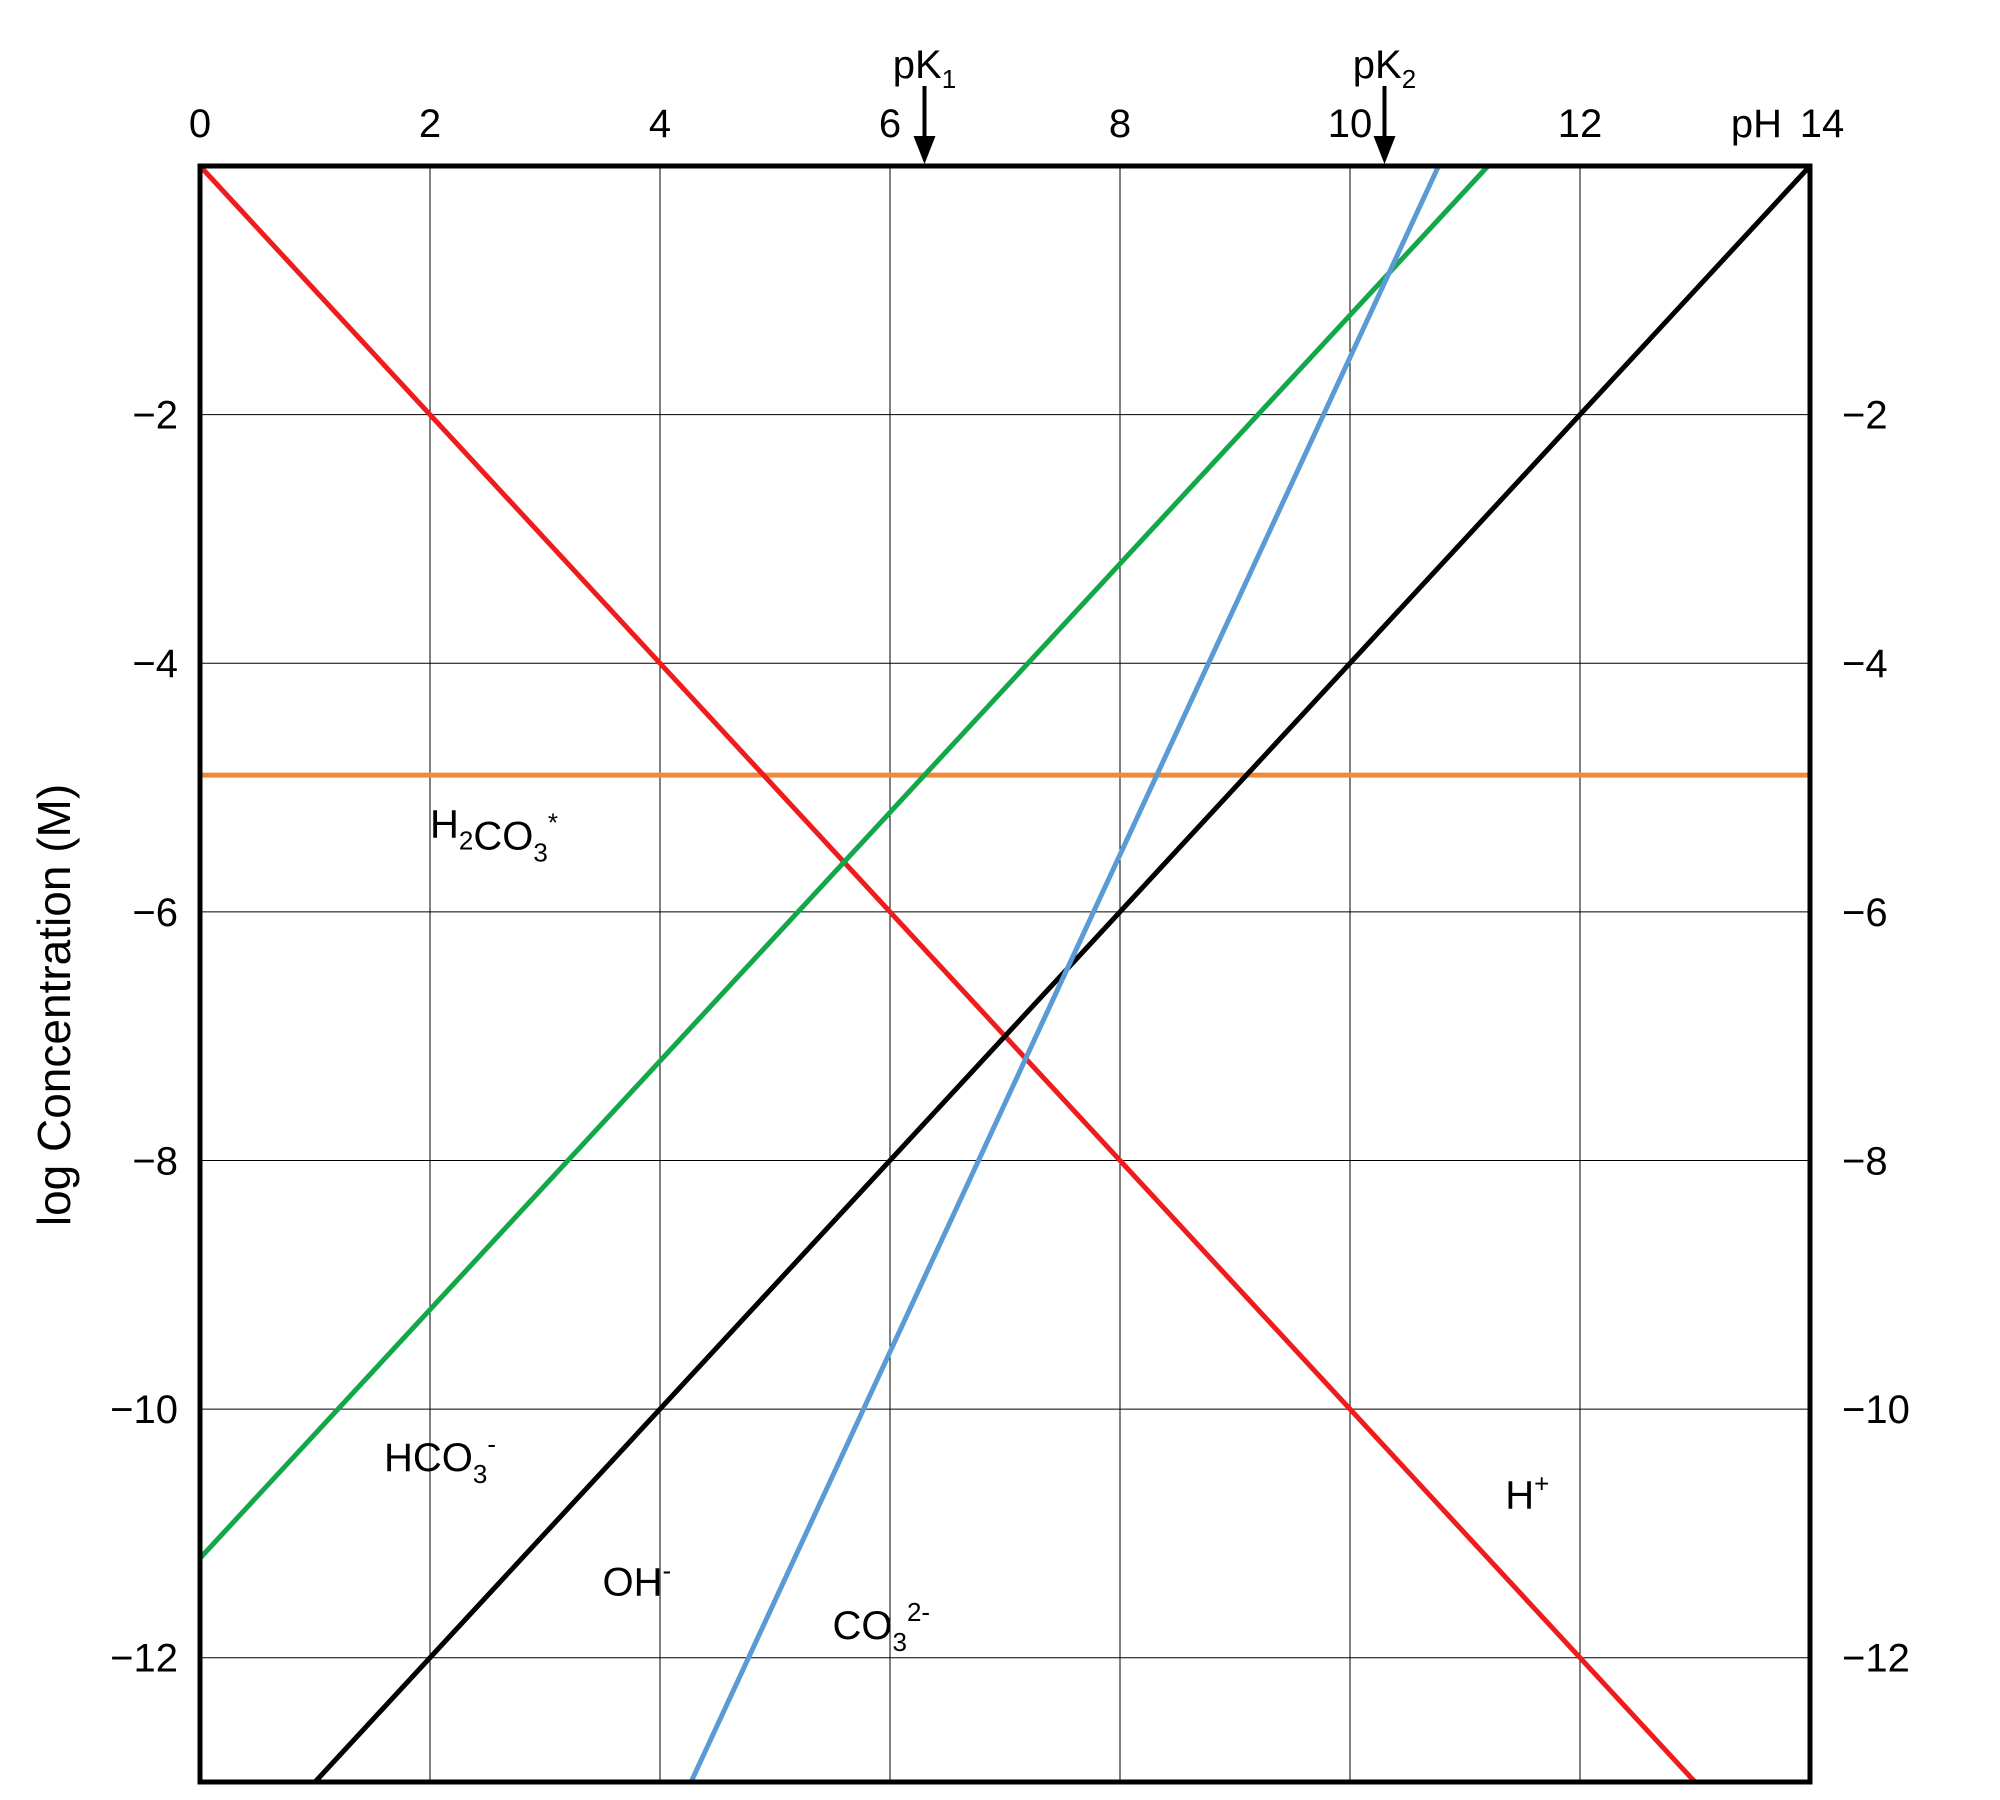 The height and width of the screenshot is (1800, 2000). Describe the element at coordinates (1580, 124) in the screenshot. I see `x-tick-label: 12` at that location.